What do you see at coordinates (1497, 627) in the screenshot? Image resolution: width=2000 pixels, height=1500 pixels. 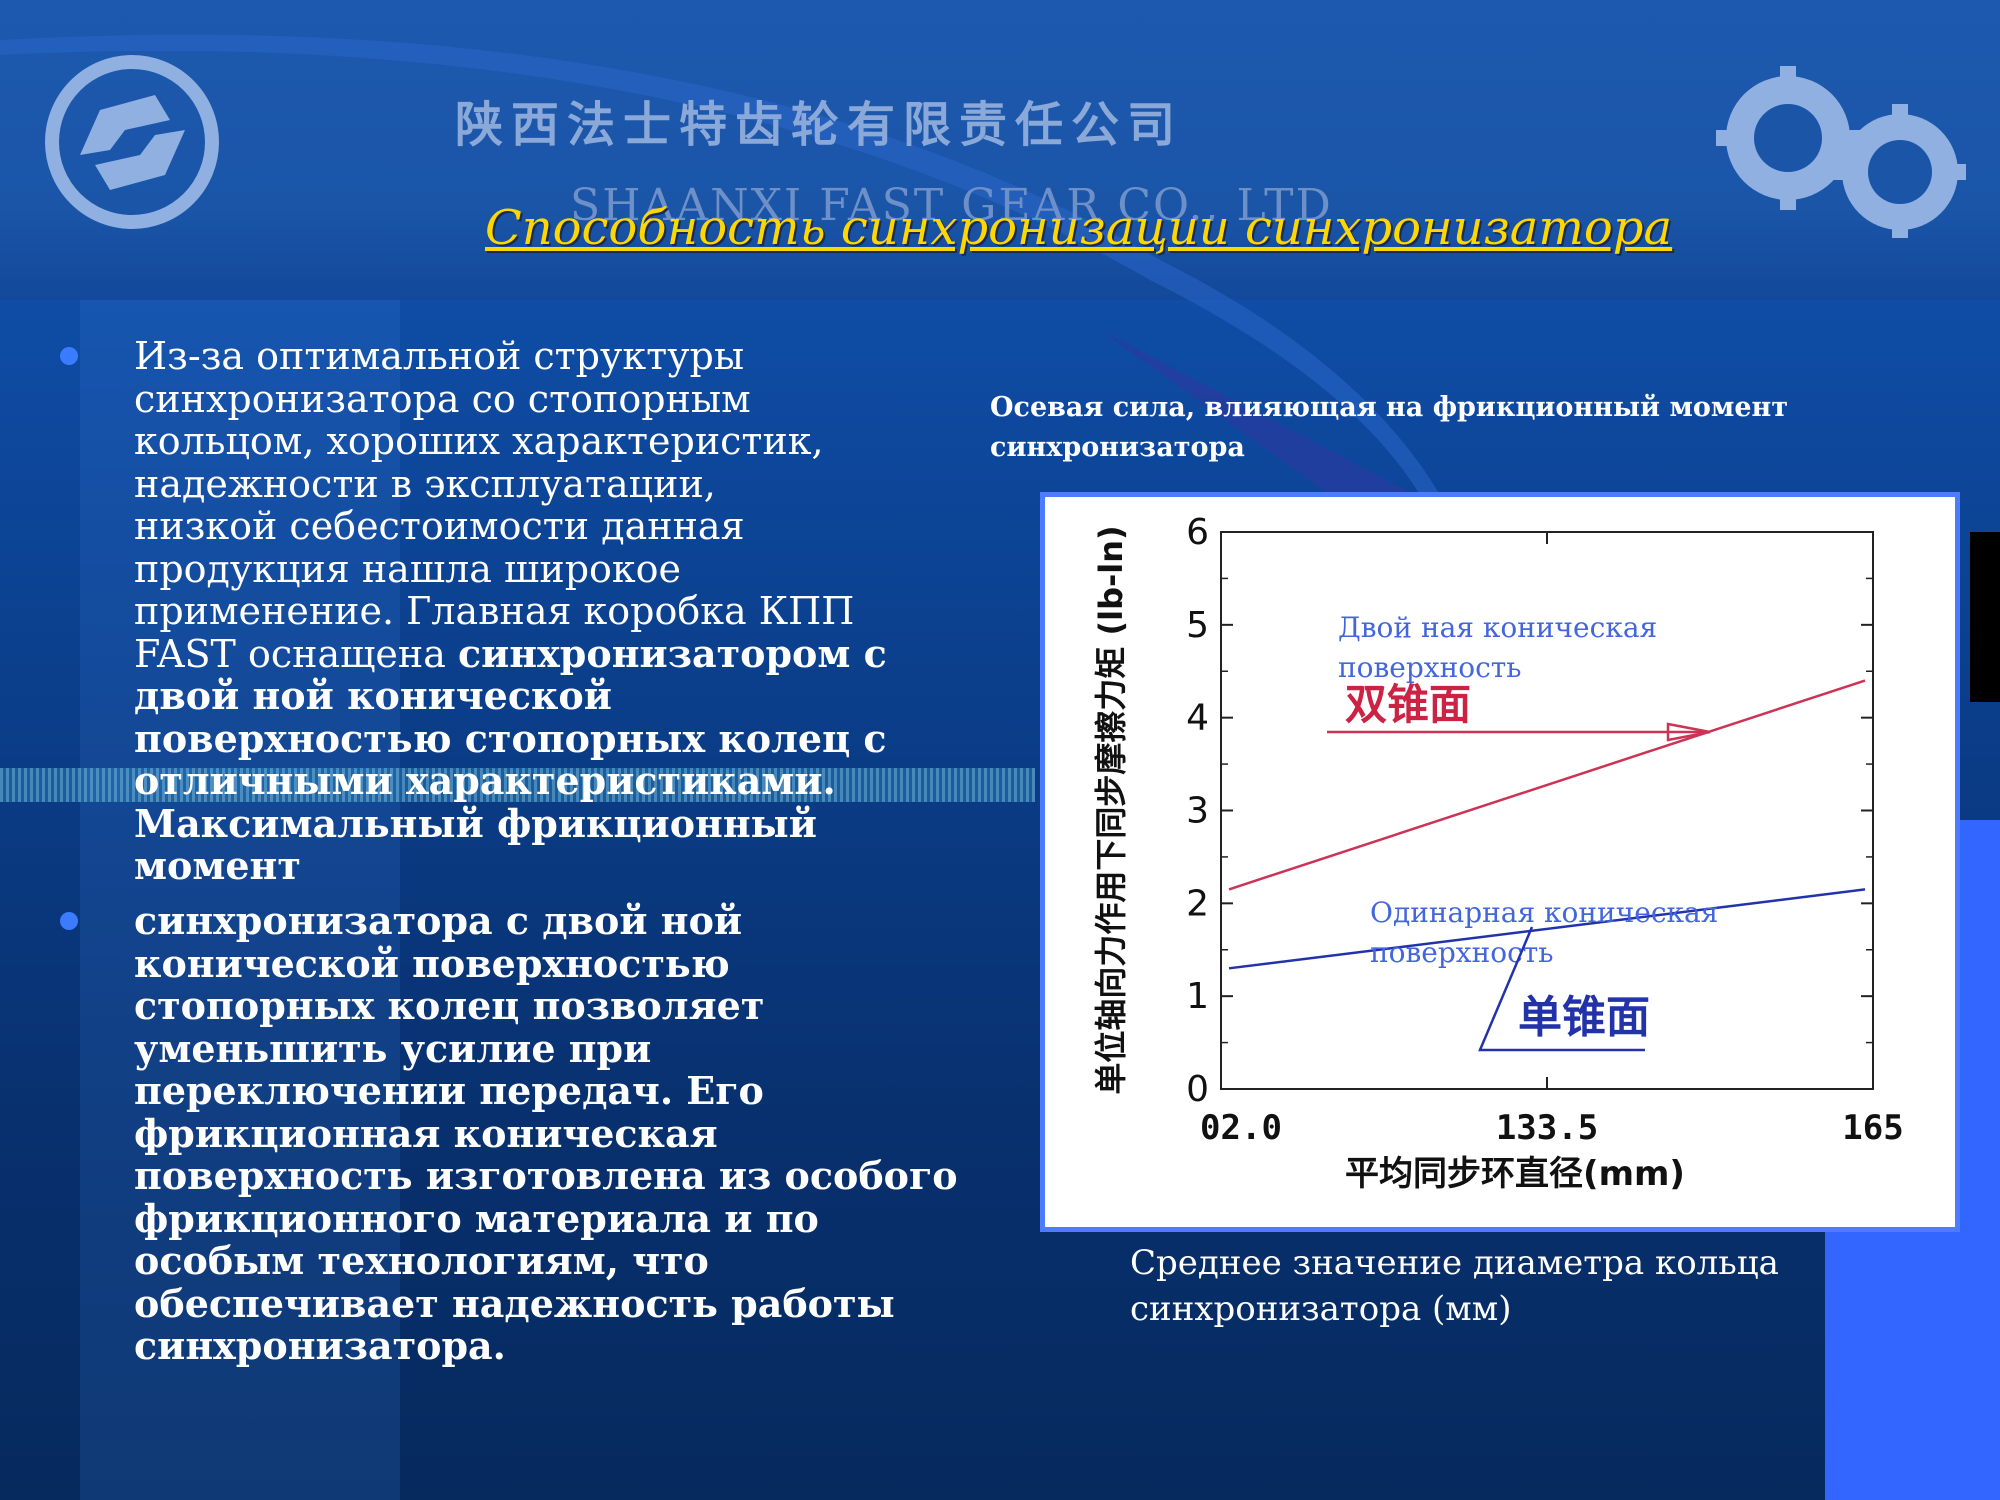 I see `annotation-double-cone-1: Двой ная коническая` at bounding box center [1497, 627].